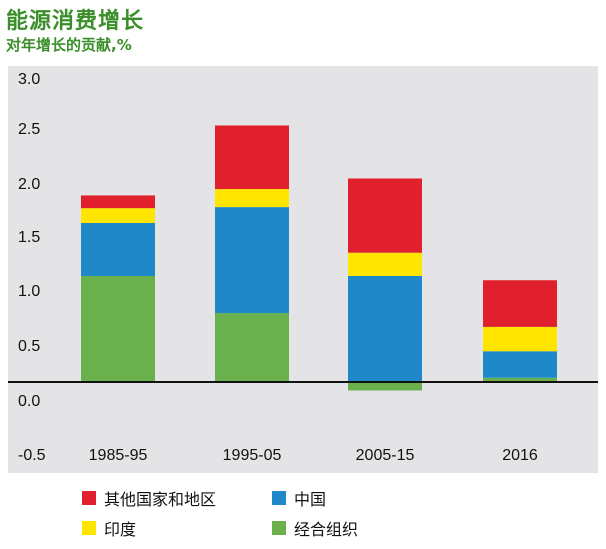 The image size is (606, 549). Describe the element at coordinates (29, 129) in the screenshot. I see `y-tick-label: 2.5` at that location.